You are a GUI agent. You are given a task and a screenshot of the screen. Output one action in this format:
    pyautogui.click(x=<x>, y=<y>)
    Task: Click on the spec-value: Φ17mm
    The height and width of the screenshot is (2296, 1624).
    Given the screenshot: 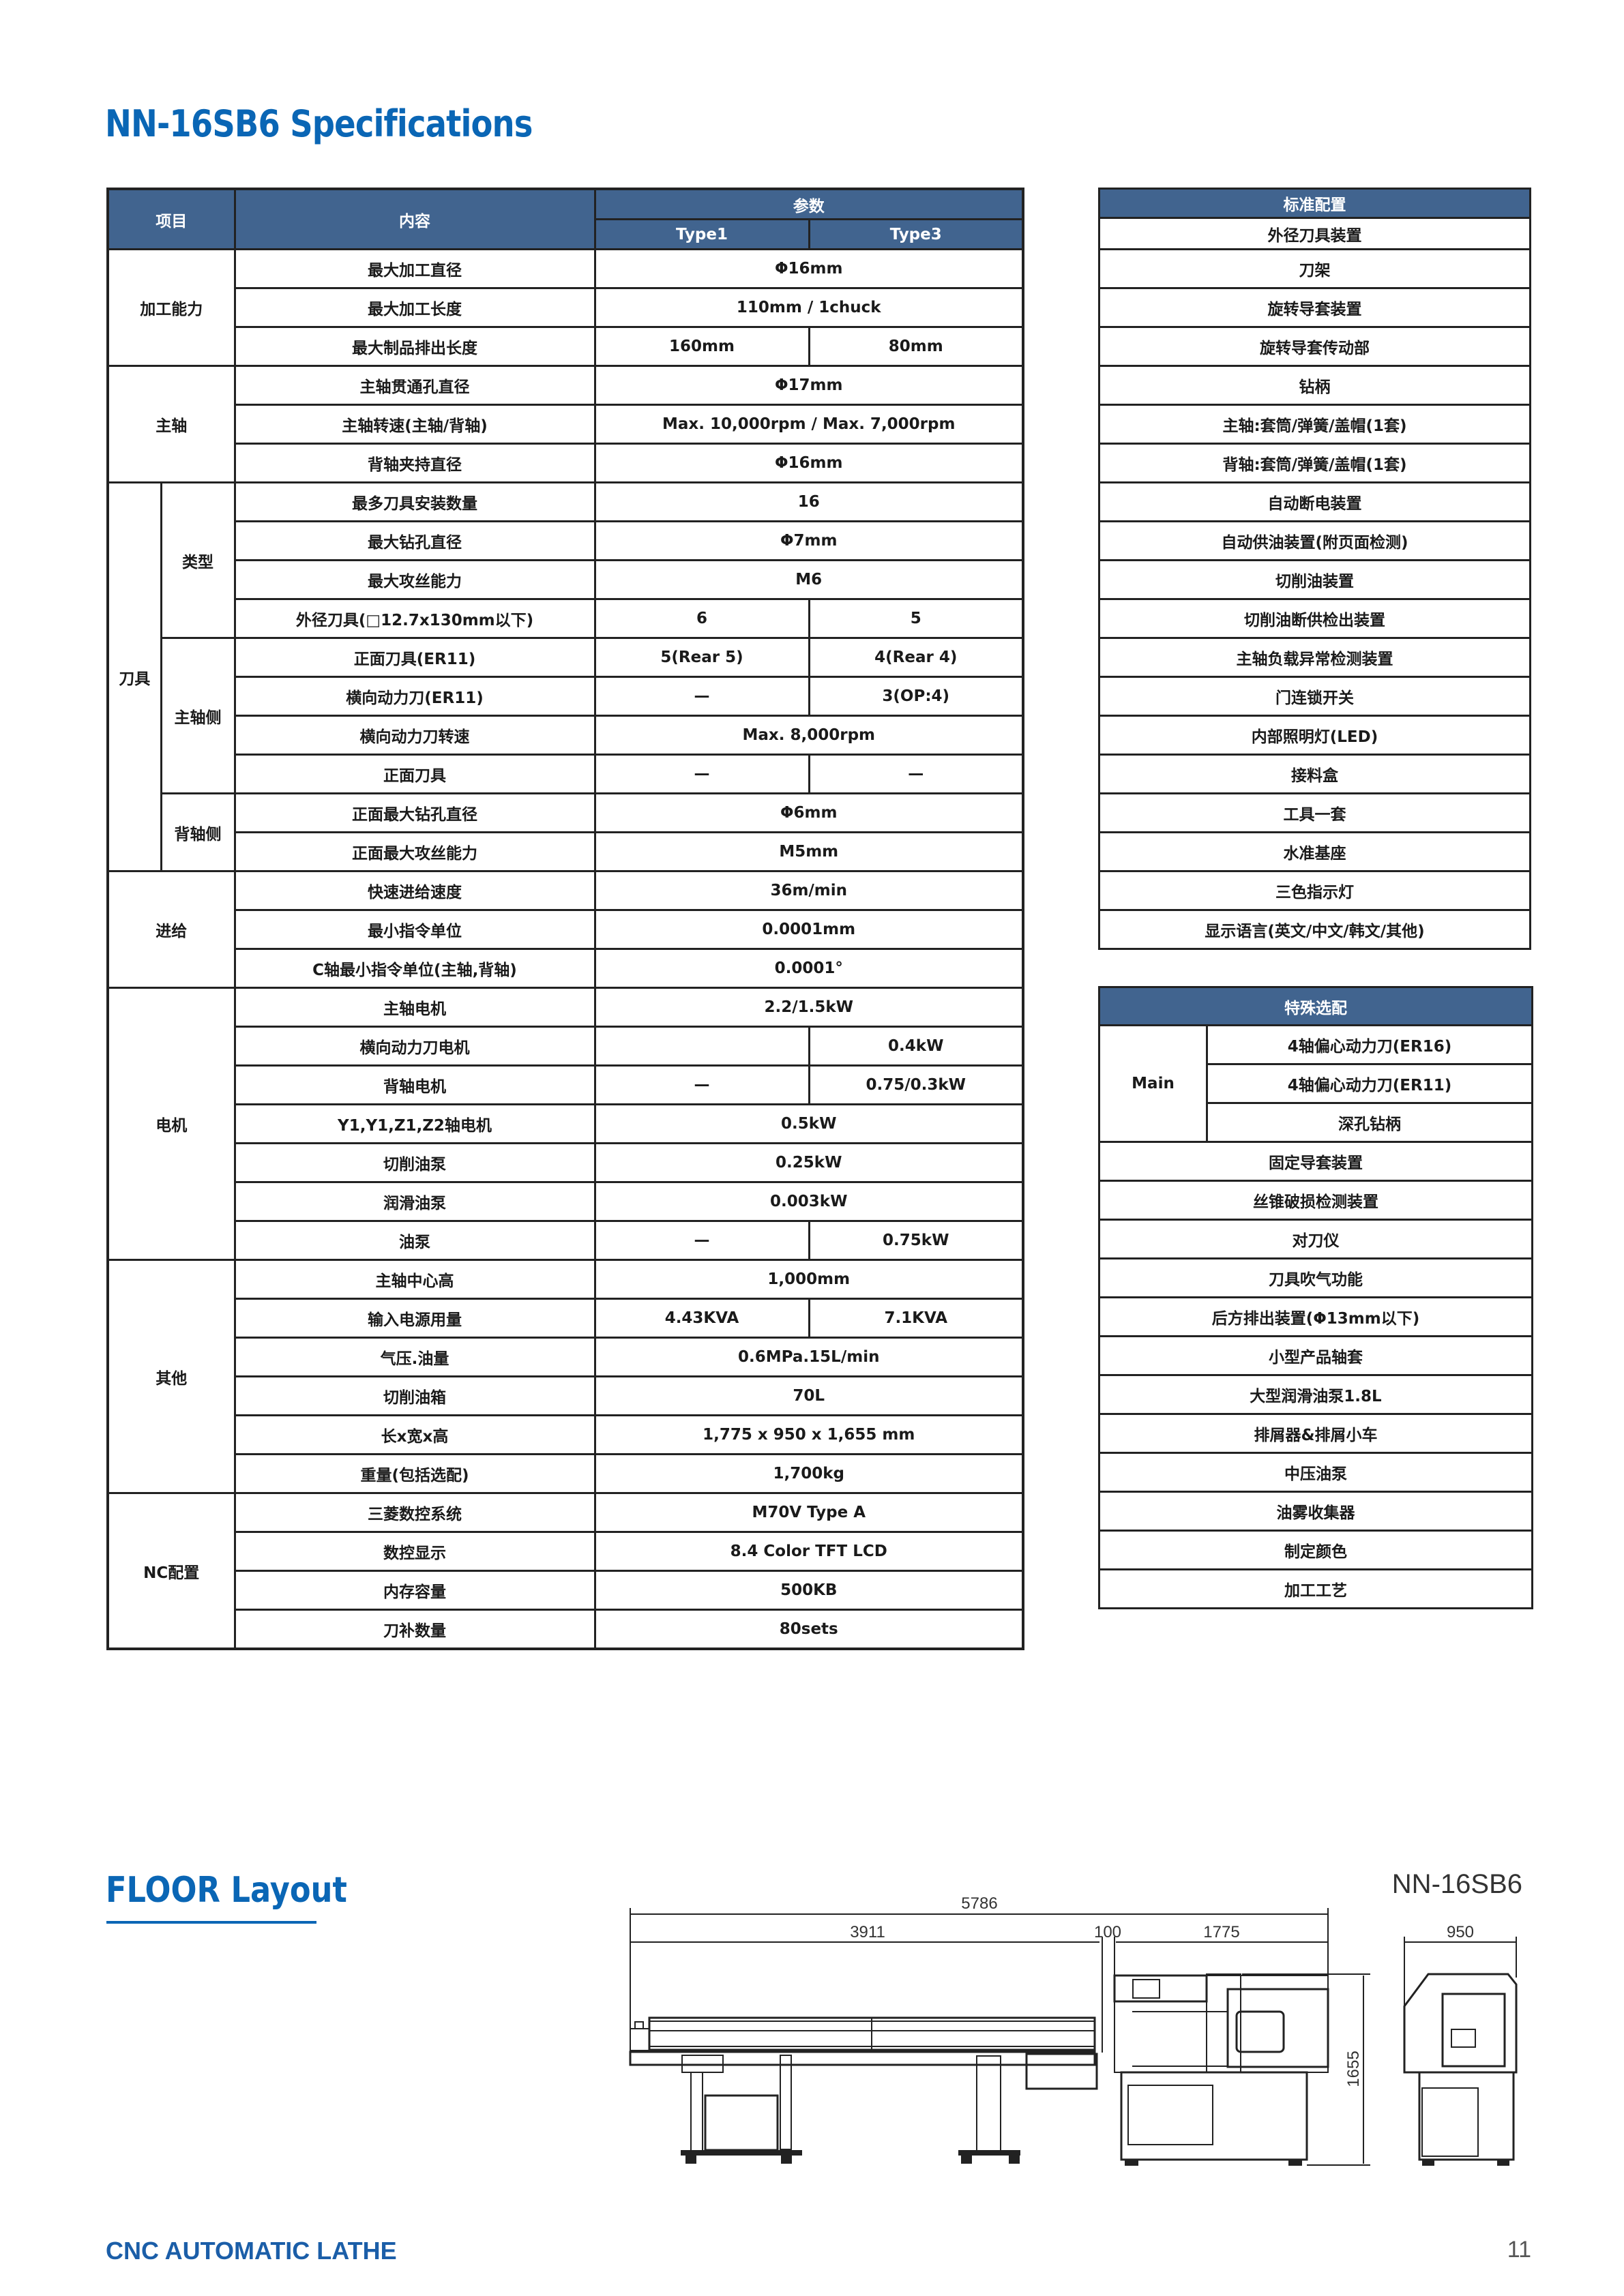 What is the action you would take?
    pyautogui.click(x=808, y=385)
    